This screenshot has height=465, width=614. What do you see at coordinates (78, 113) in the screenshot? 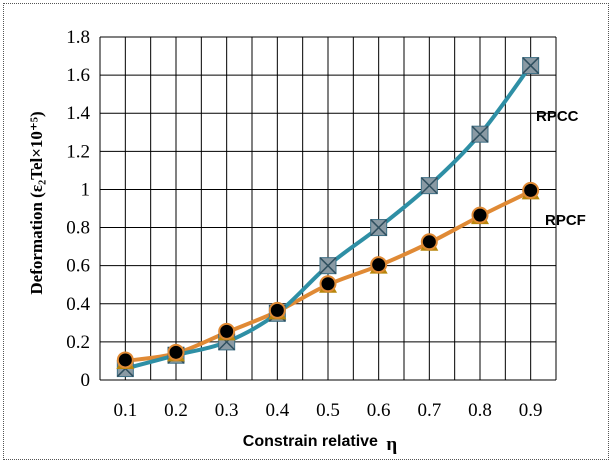
I see `y-tick-label: 1.4` at bounding box center [78, 113].